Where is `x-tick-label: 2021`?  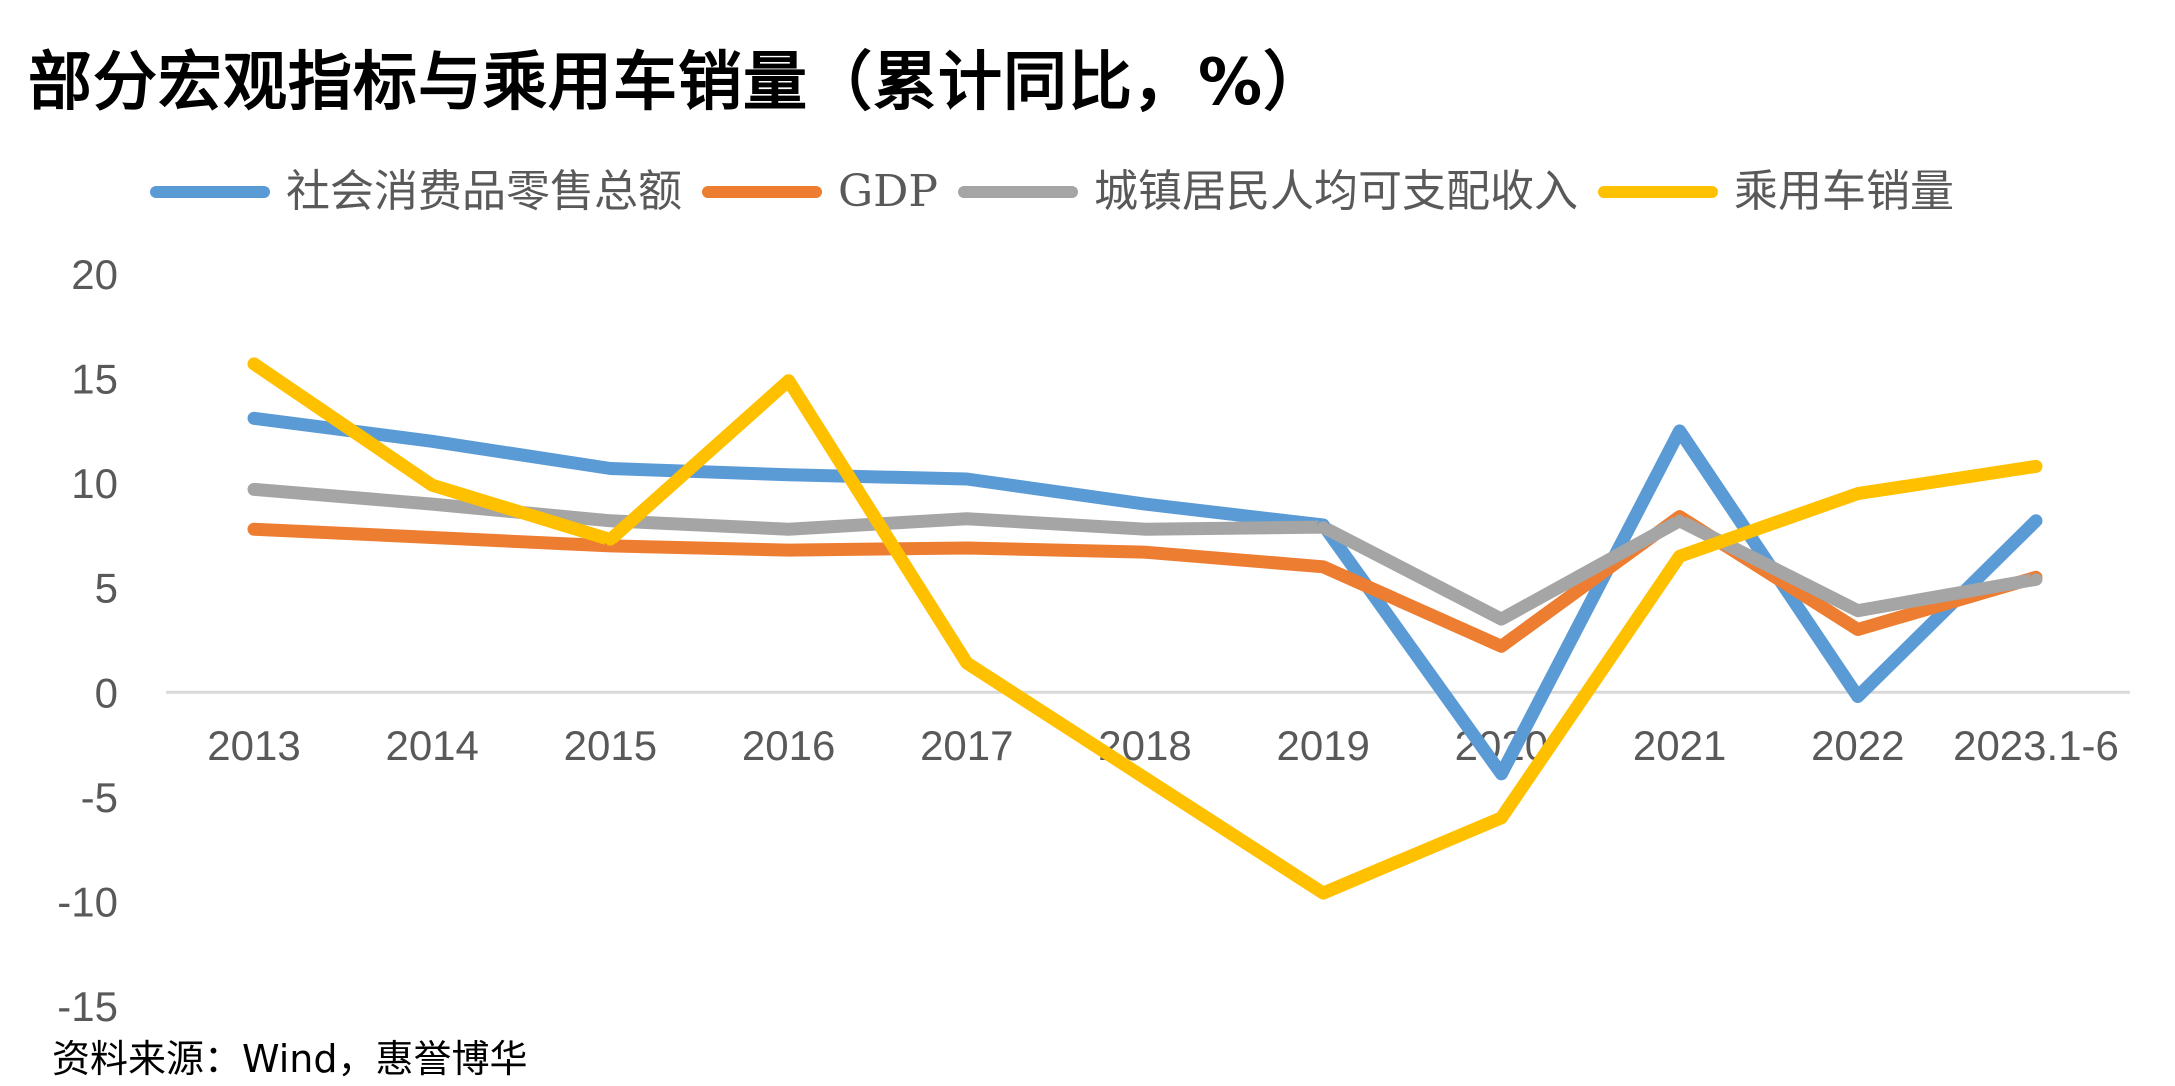 x-tick-label: 2021 is located at coordinates (1679, 745).